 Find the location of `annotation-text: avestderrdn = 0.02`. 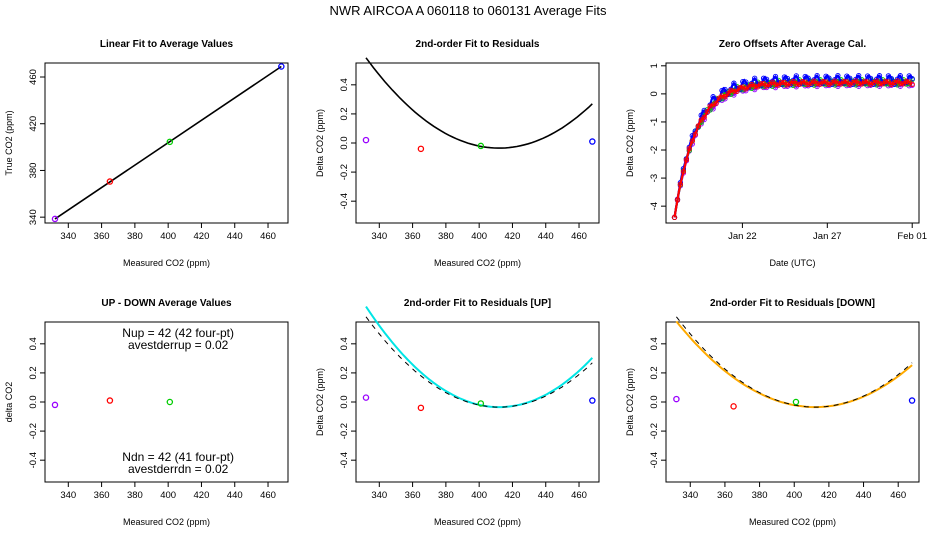

annotation-text: avestderrdn = 0.02 is located at coordinates (178, 469).